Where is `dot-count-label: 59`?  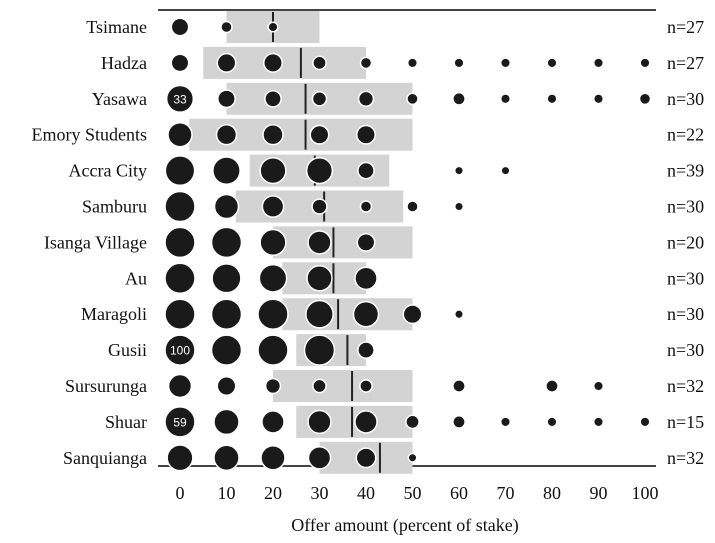
dot-count-label: 59 is located at coordinates (180, 422).